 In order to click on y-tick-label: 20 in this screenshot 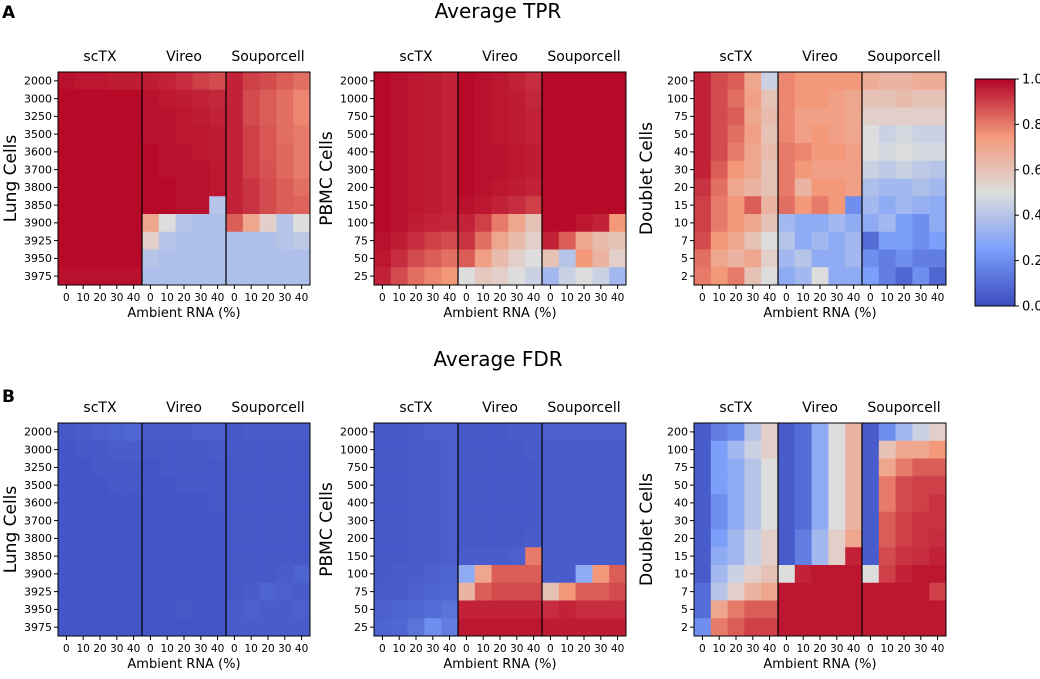, I will do `click(681, 538)`.